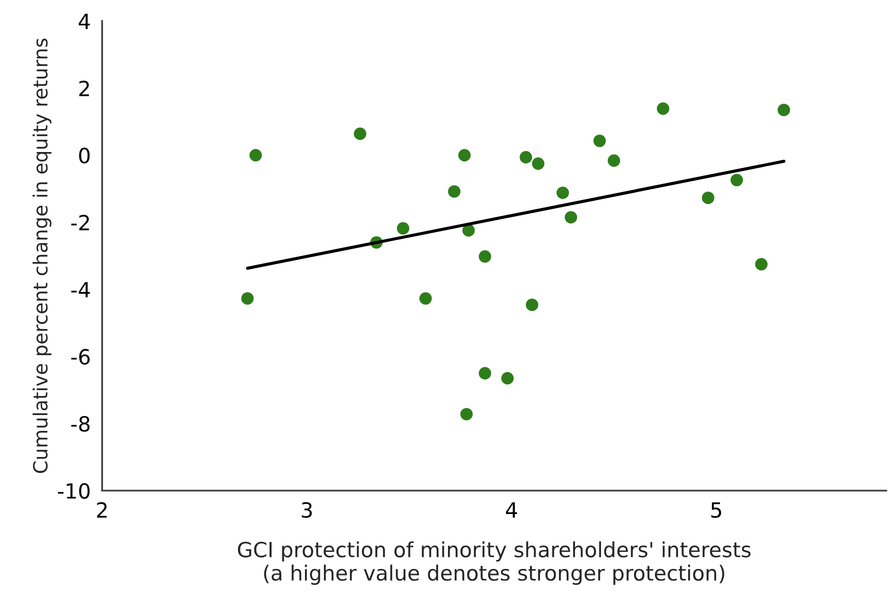  What do you see at coordinates (74, 491) in the screenshot?
I see `y-tick-label: -10` at bounding box center [74, 491].